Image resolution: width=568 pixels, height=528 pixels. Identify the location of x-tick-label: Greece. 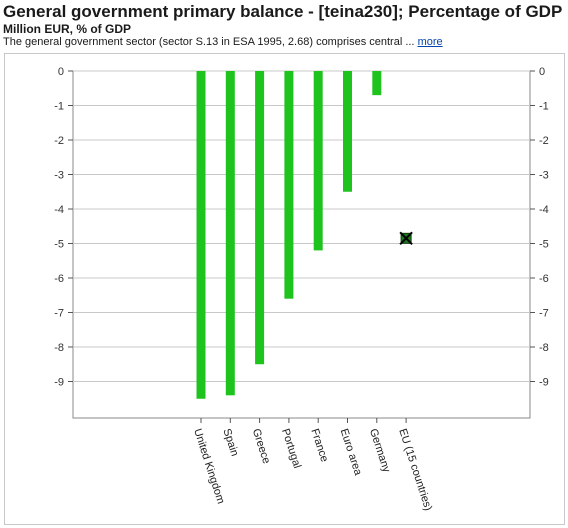
(261, 446).